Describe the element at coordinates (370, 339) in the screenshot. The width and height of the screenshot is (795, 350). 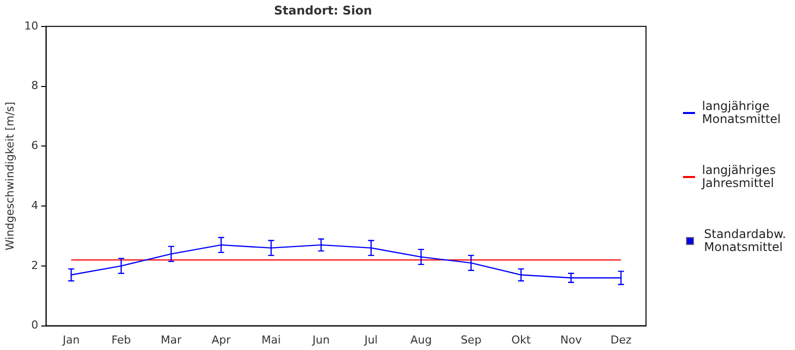
I see `x-tick-label: Jul` at that location.